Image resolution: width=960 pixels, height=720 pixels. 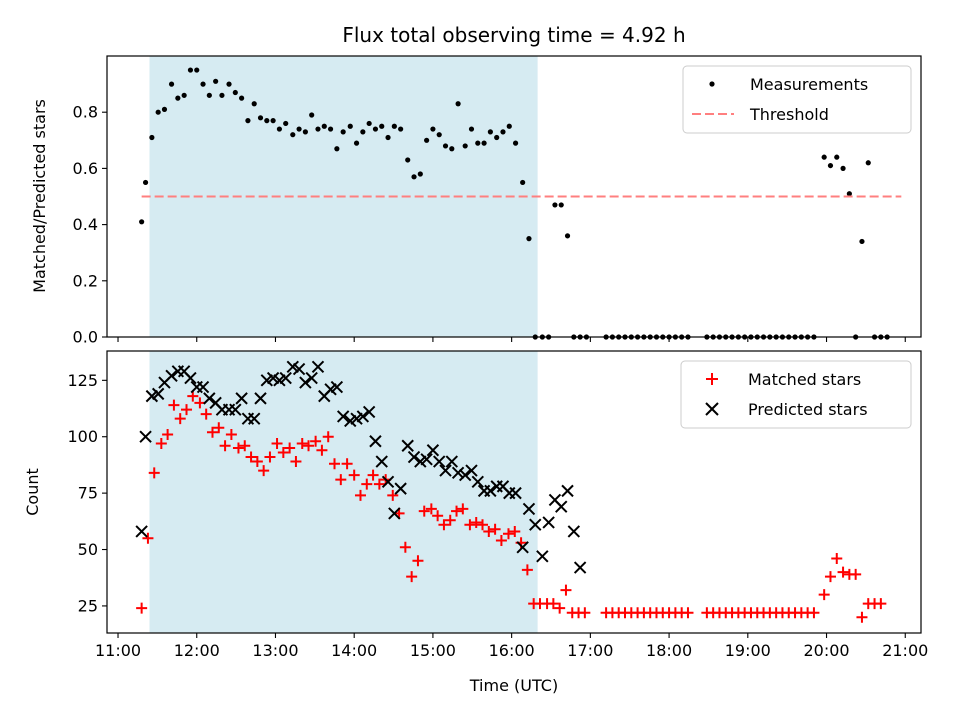 What do you see at coordinates (808, 409) in the screenshot?
I see `legend-predicted-label: Predicted stars` at bounding box center [808, 409].